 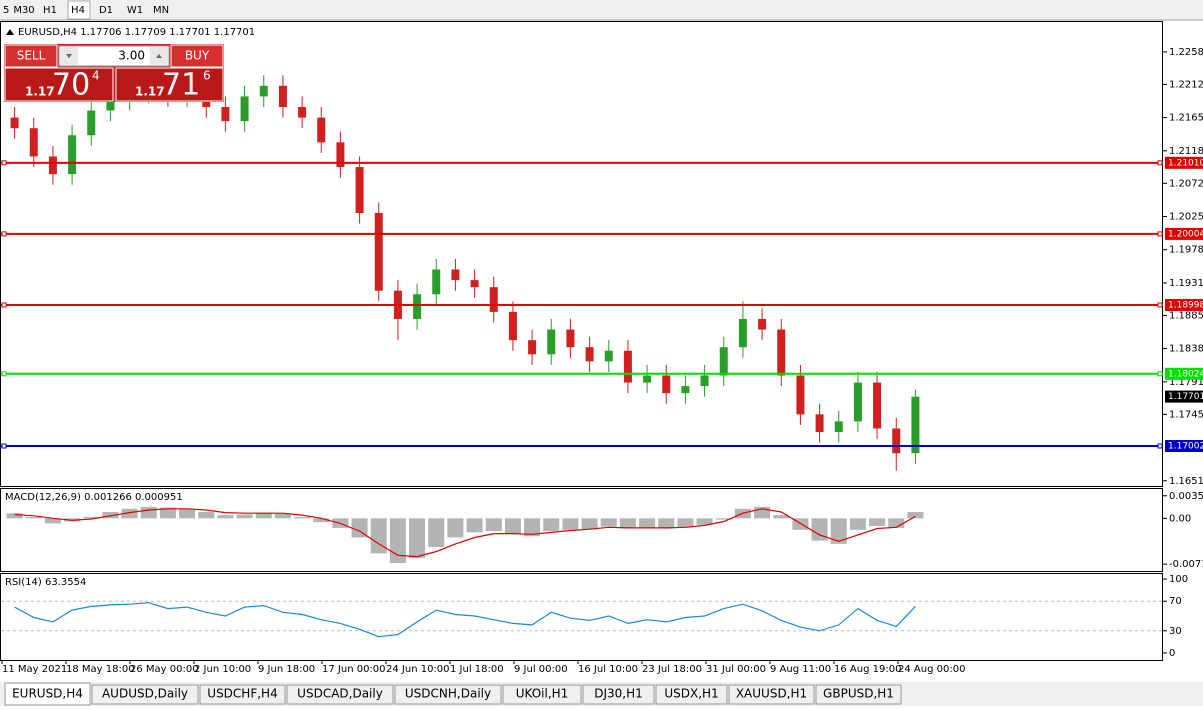 I want to click on x-tick-label: 11 May 2021, so click(x=34, y=669).